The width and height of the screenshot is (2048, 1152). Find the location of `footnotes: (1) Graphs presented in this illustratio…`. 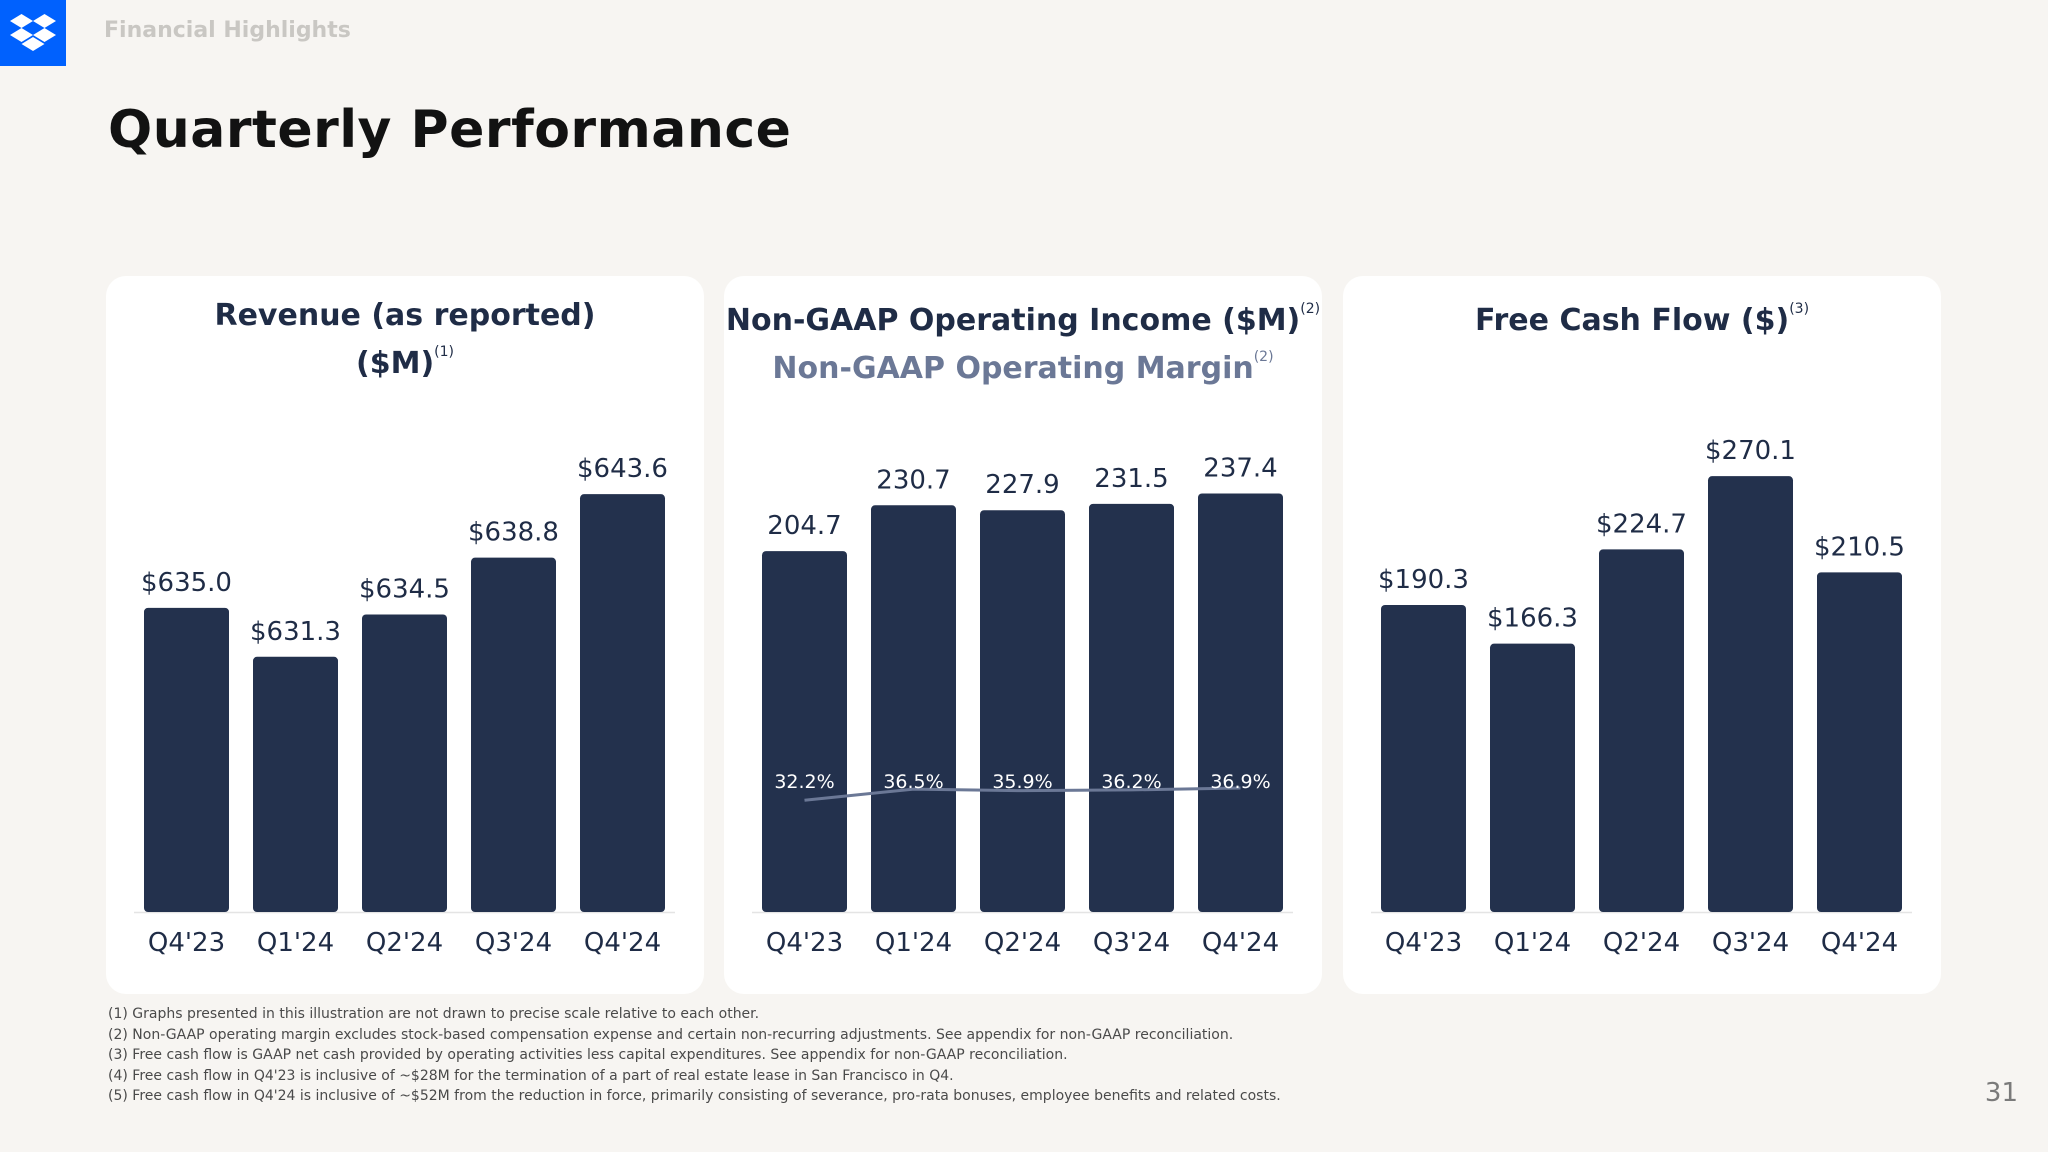

footnotes: (1) Graphs presented in this illustratio… is located at coordinates (694, 1055).